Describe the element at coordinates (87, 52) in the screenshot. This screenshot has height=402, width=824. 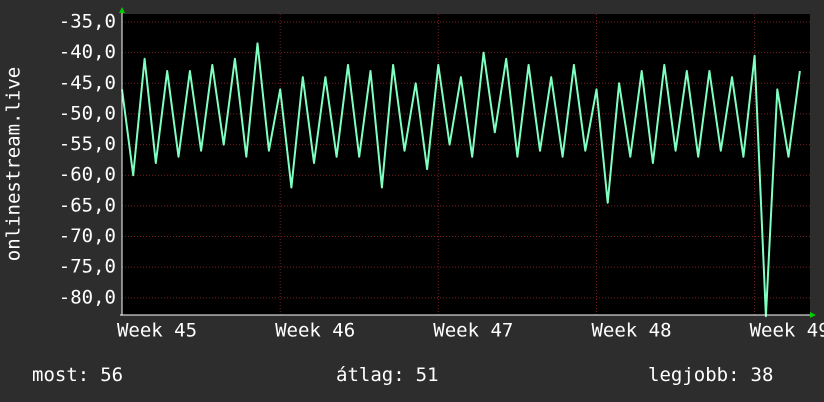
I see `y-tick-label: -40,0` at that location.